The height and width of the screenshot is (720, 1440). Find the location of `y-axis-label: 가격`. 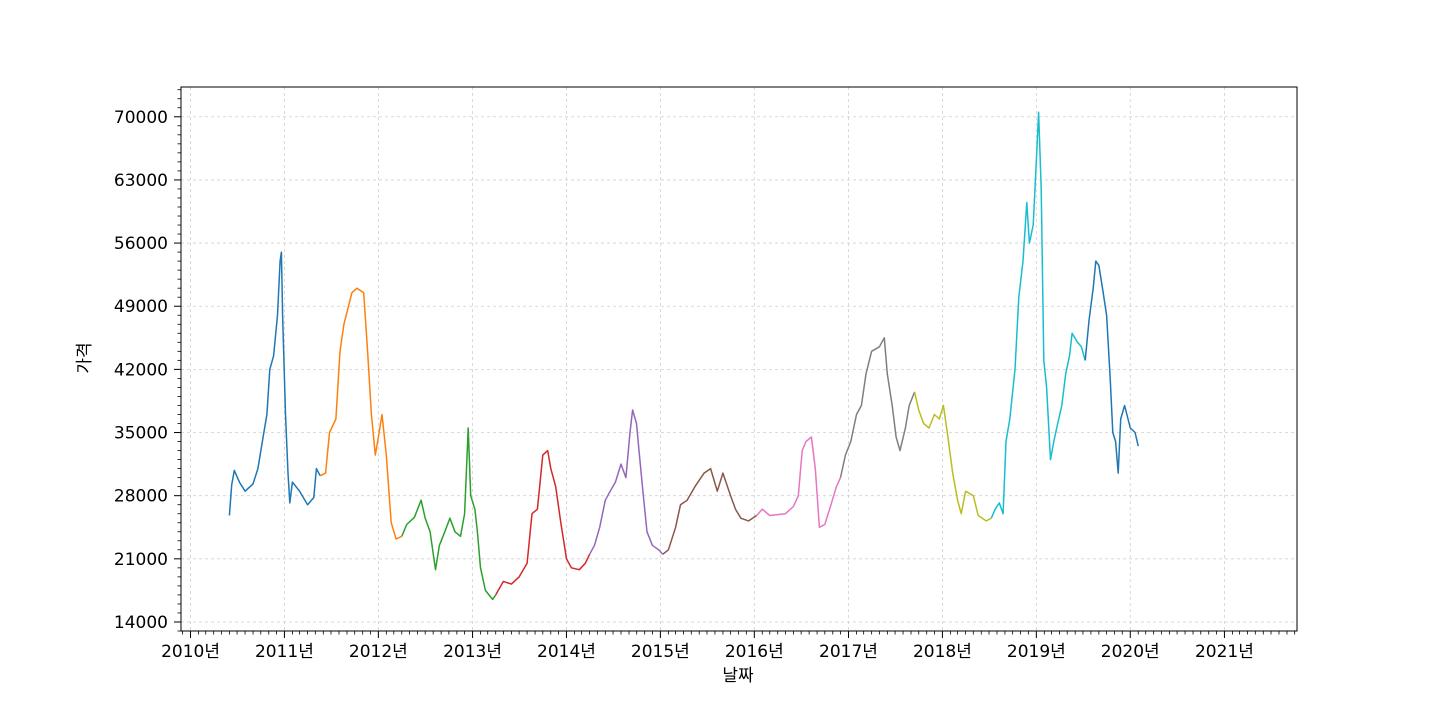

y-axis-label: 가격 is located at coordinates (85, 357).